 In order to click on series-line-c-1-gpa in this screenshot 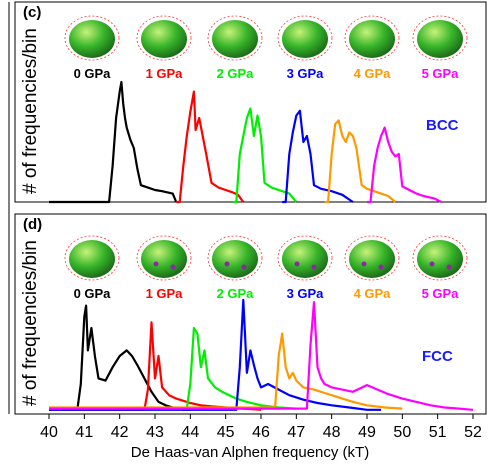, I will do `click(210, 147)`.